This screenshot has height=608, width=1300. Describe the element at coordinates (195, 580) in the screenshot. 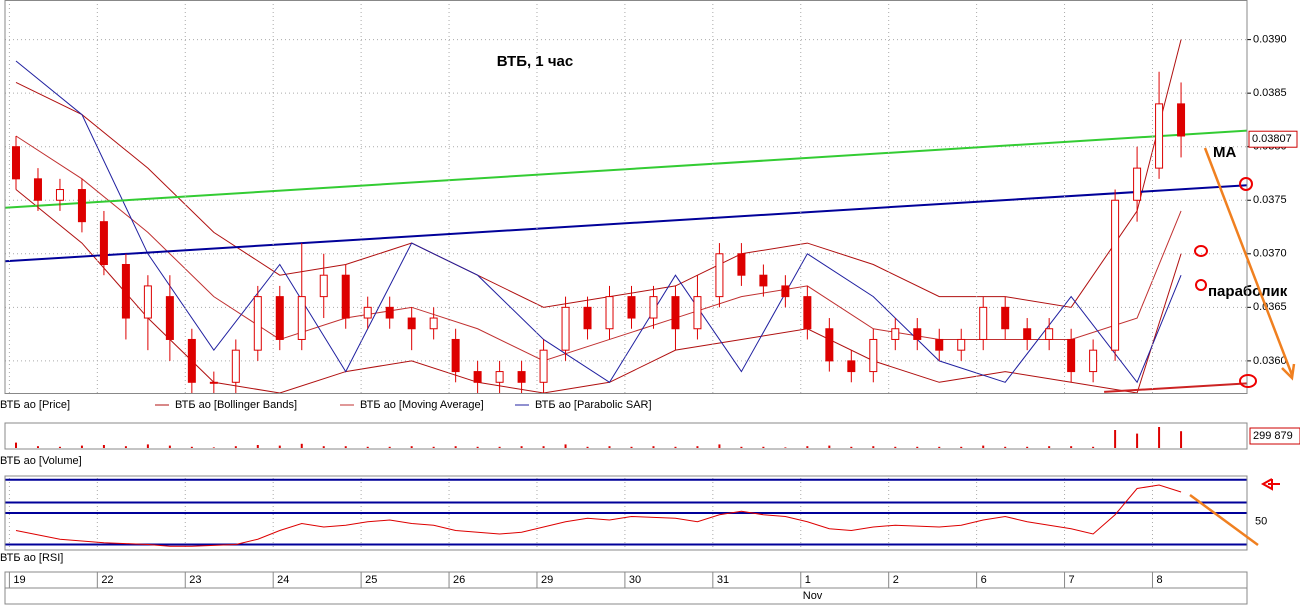

I see `x-tick-label: 23` at that location.